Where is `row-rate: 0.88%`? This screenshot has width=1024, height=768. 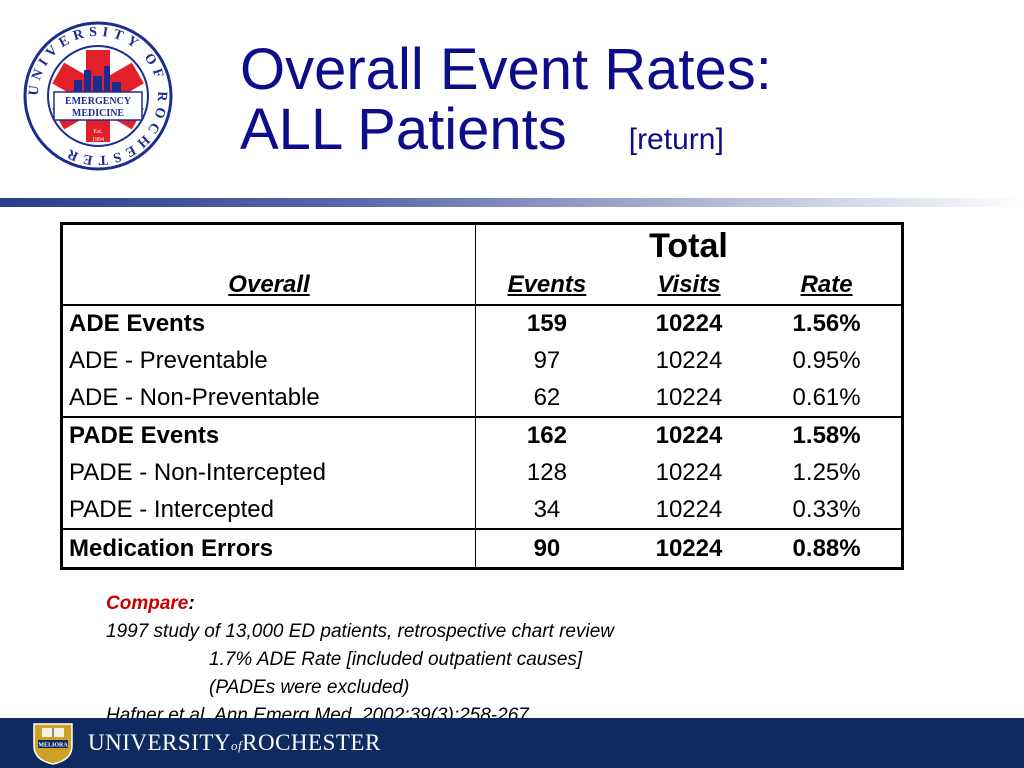 row-rate: 0.88% is located at coordinates (831, 548).